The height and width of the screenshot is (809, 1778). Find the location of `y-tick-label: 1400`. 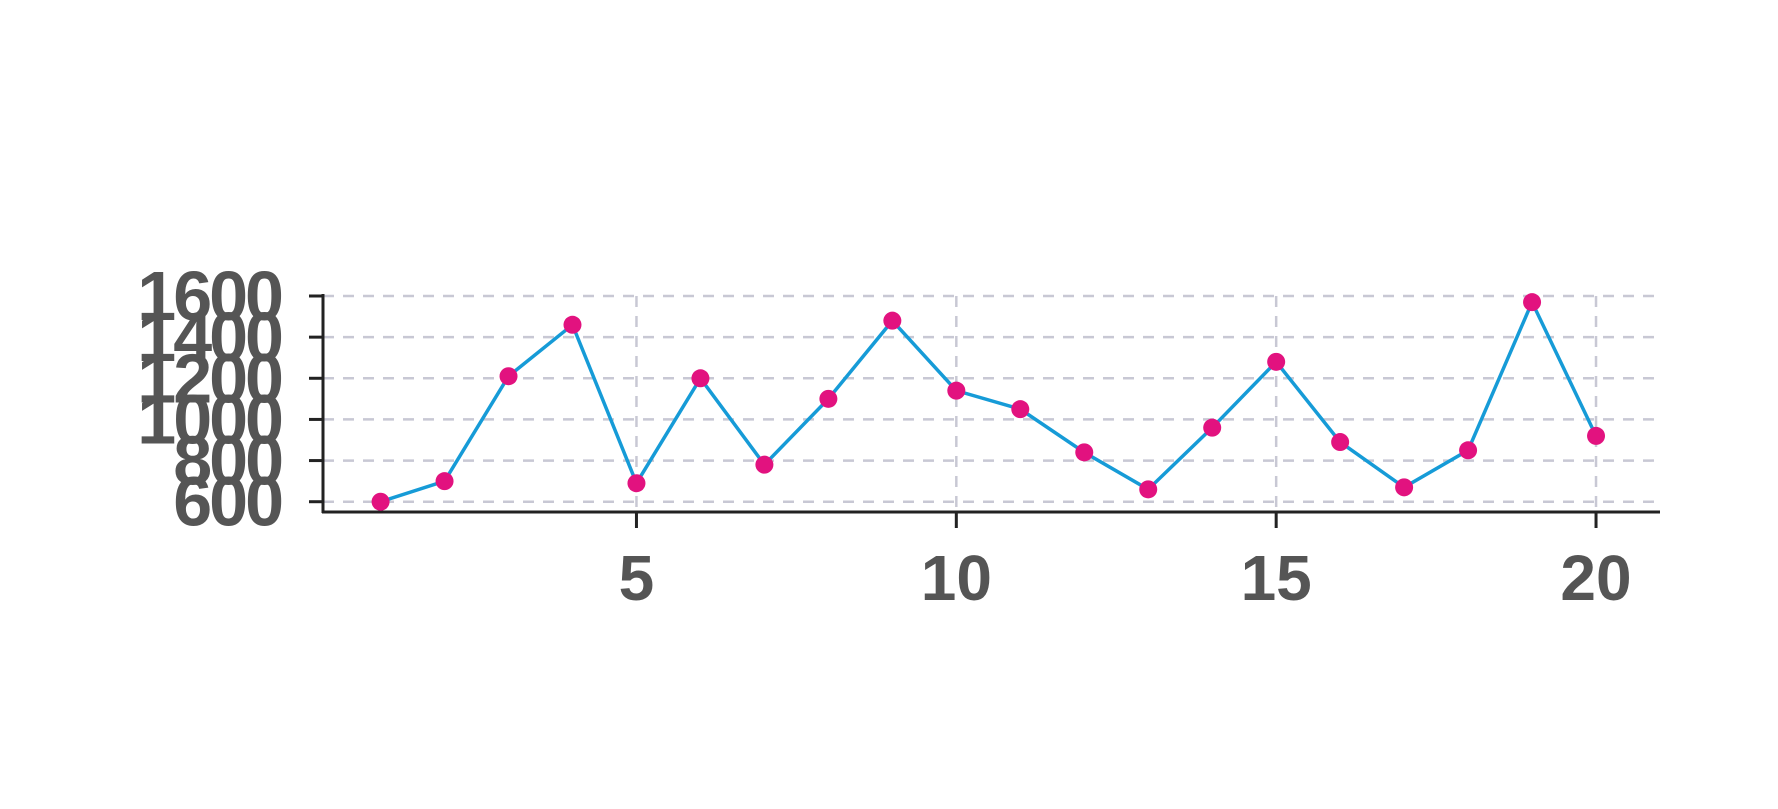

y-tick-label: 1400 is located at coordinates (209, 337).